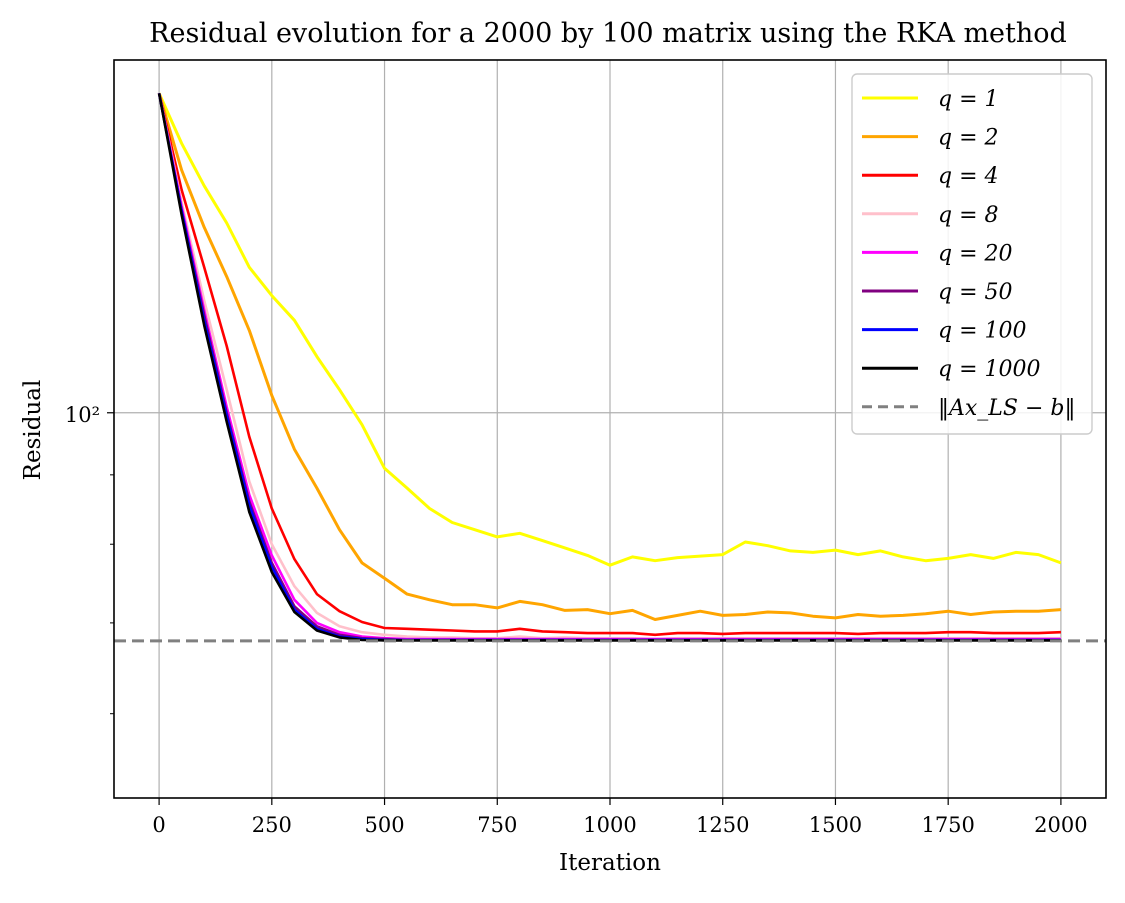  Describe the element at coordinates (1006, 408) in the screenshot. I see `legend-label: ‖Ax_LS − b‖` at that location.